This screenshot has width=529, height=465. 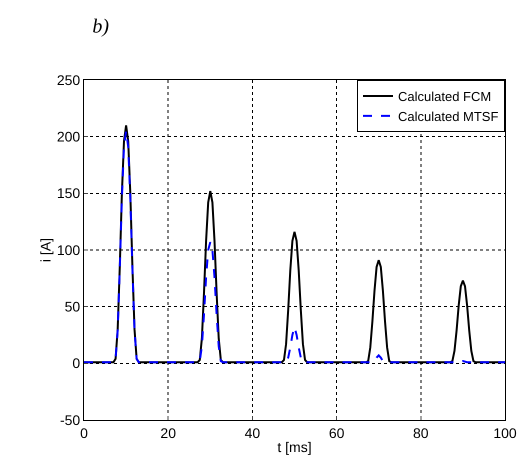 I want to click on x-tick-label: 80, so click(x=421, y=432).